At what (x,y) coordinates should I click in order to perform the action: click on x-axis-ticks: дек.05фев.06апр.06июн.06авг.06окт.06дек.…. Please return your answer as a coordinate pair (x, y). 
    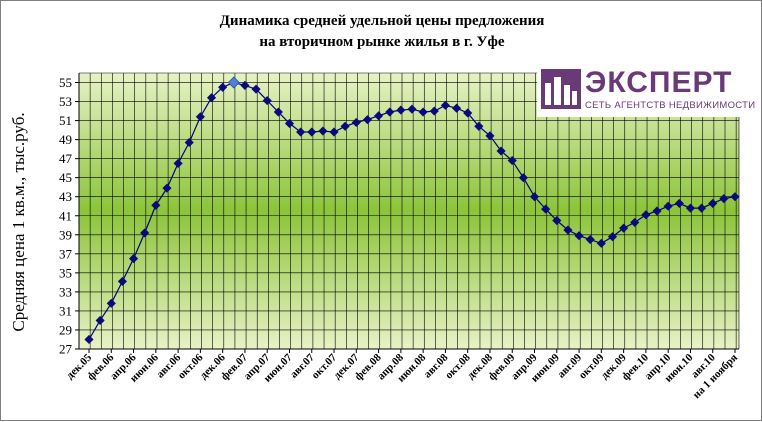
    Looking at the image, I should click on (402, 375).